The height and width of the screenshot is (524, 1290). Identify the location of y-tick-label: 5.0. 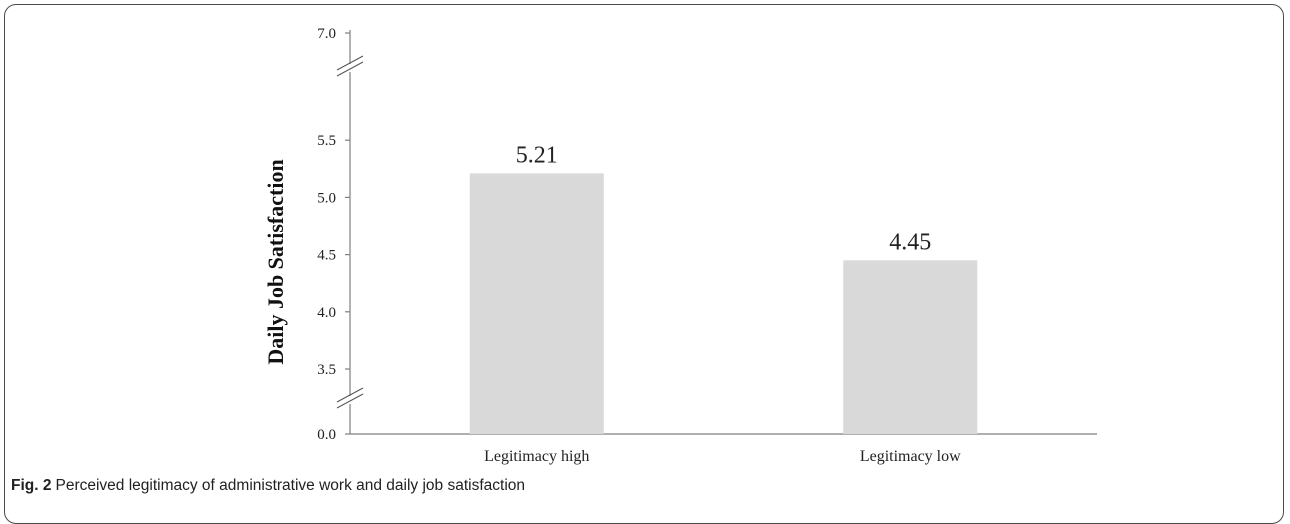
(326, 198).